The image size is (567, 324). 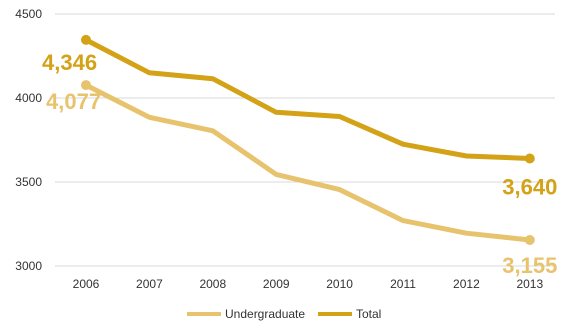 I want to click on y-axis-ticks: 3000 3500 4000 4500, so click(x=28, y=140).